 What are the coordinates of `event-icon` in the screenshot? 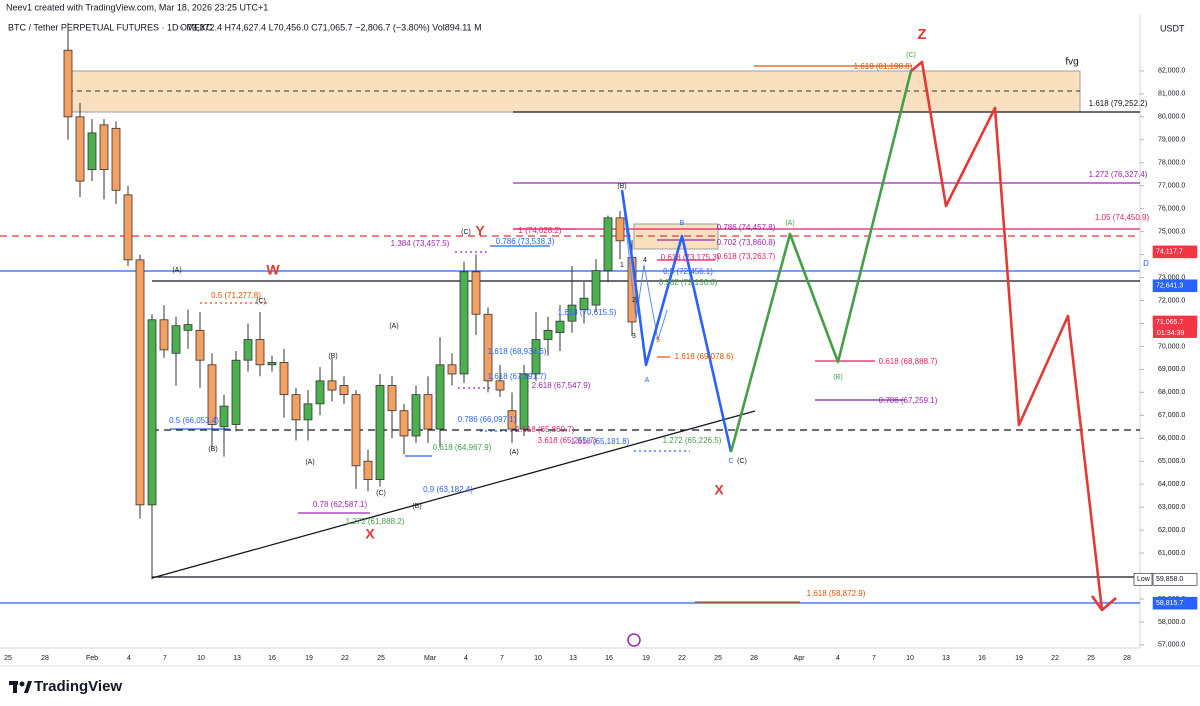 It's located at (634, 640).